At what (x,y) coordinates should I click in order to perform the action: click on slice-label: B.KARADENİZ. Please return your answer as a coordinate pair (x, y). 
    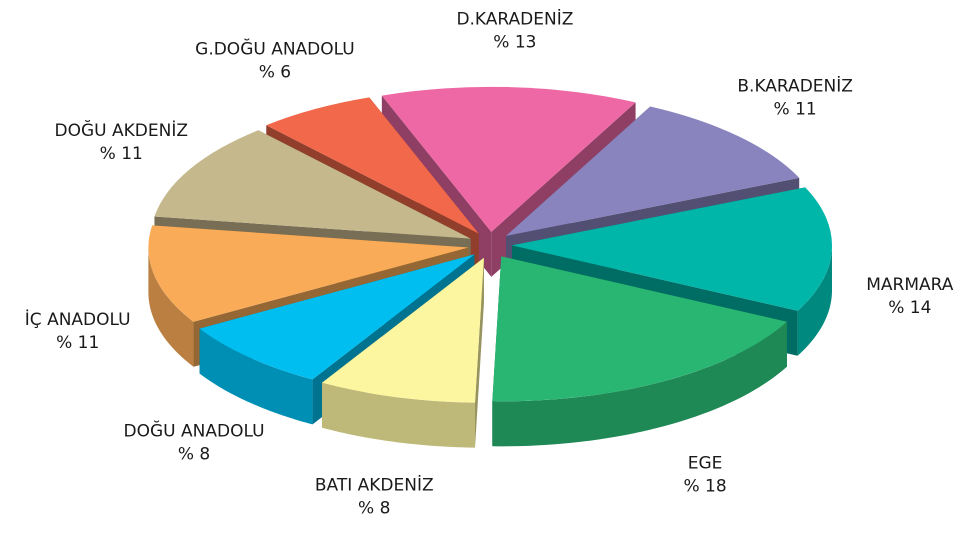
    Looking at the image, I should click on (795, 85).